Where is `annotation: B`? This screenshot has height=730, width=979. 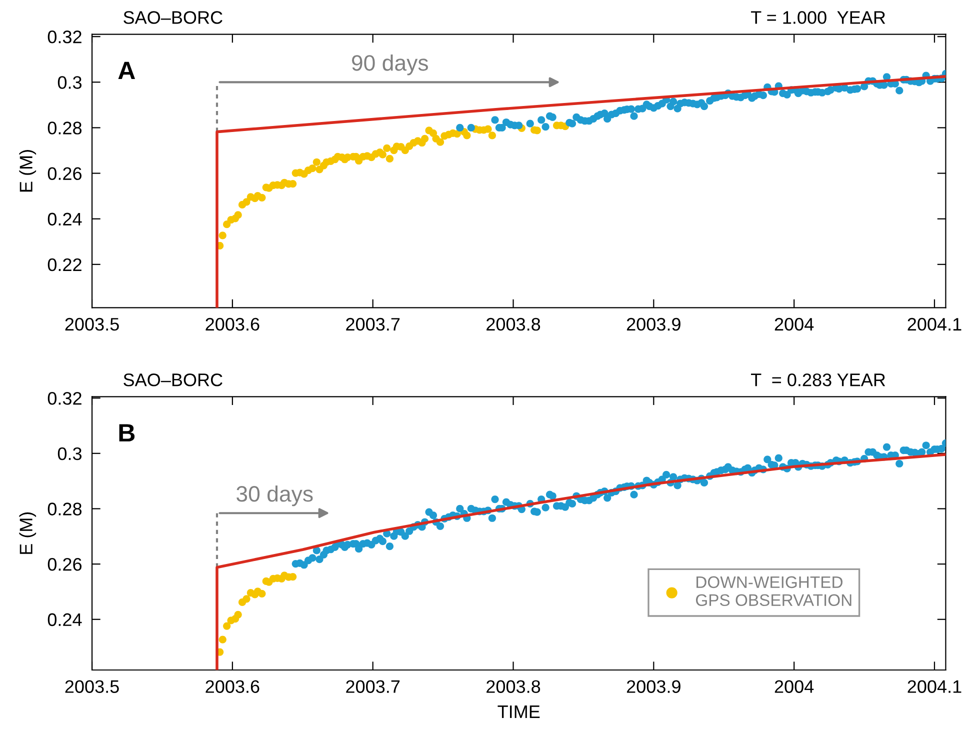
annotation: B is located at coordinates (127, 433).